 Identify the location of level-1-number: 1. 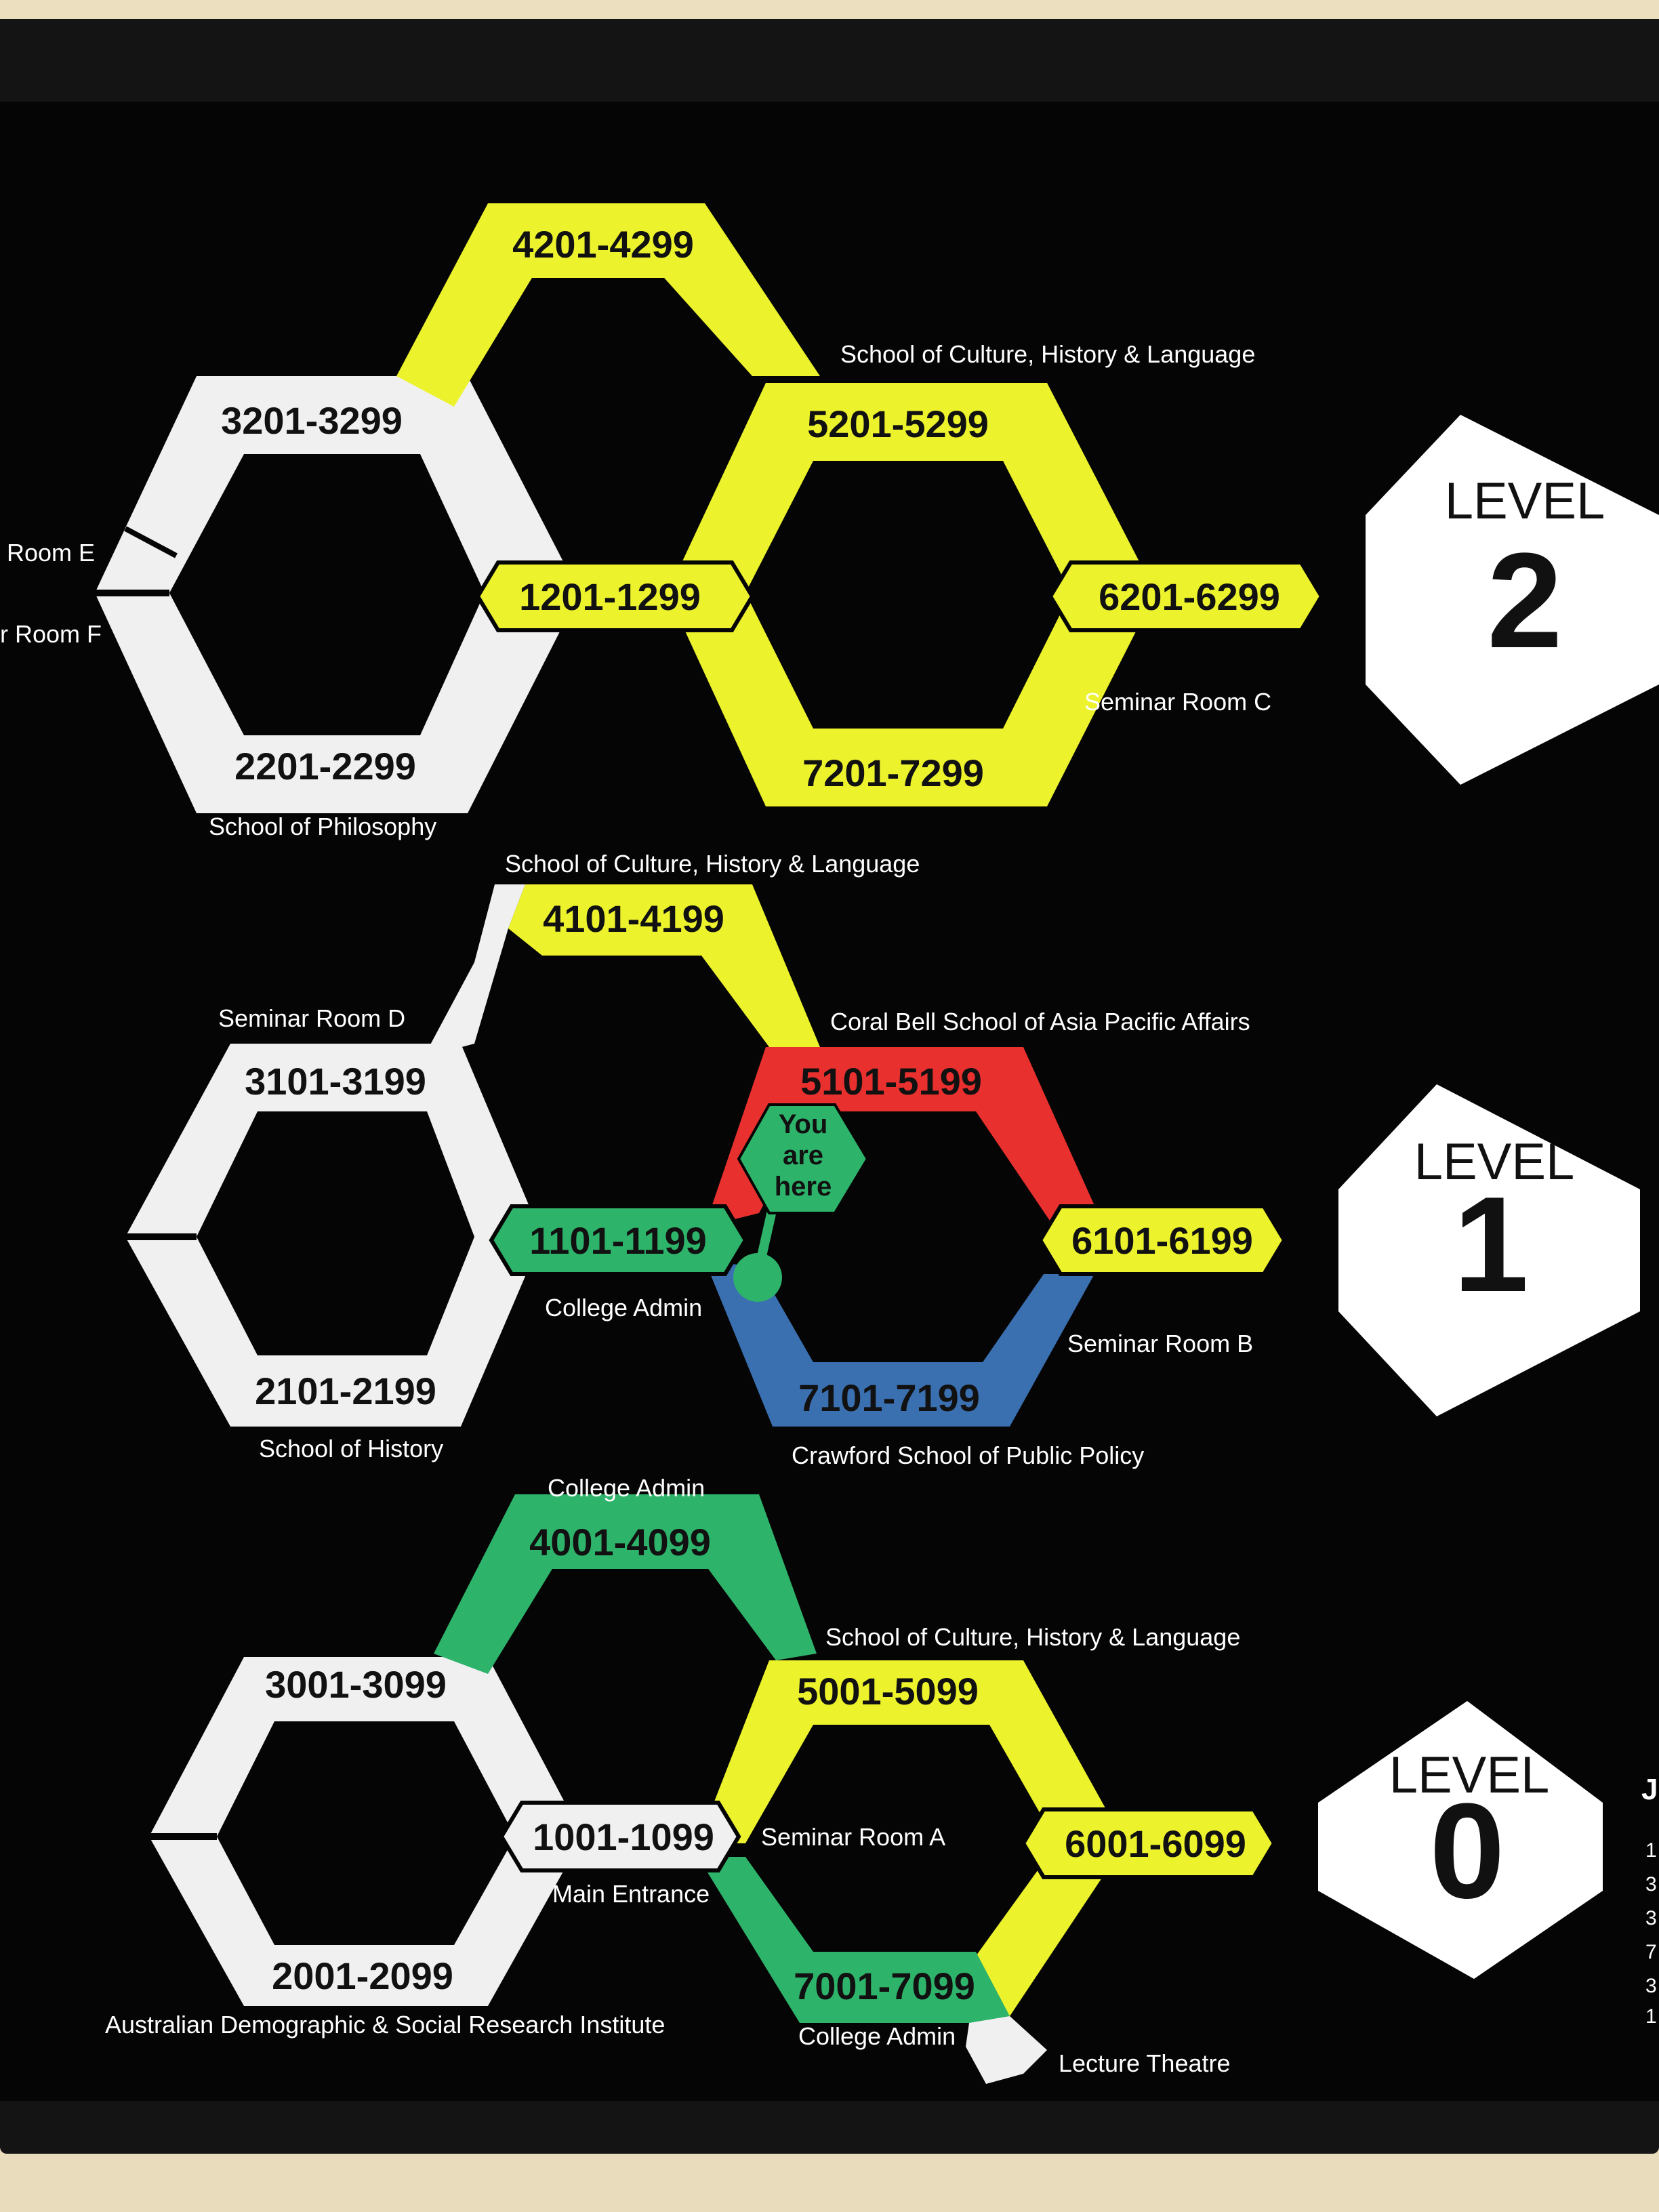
(1490, 1244).